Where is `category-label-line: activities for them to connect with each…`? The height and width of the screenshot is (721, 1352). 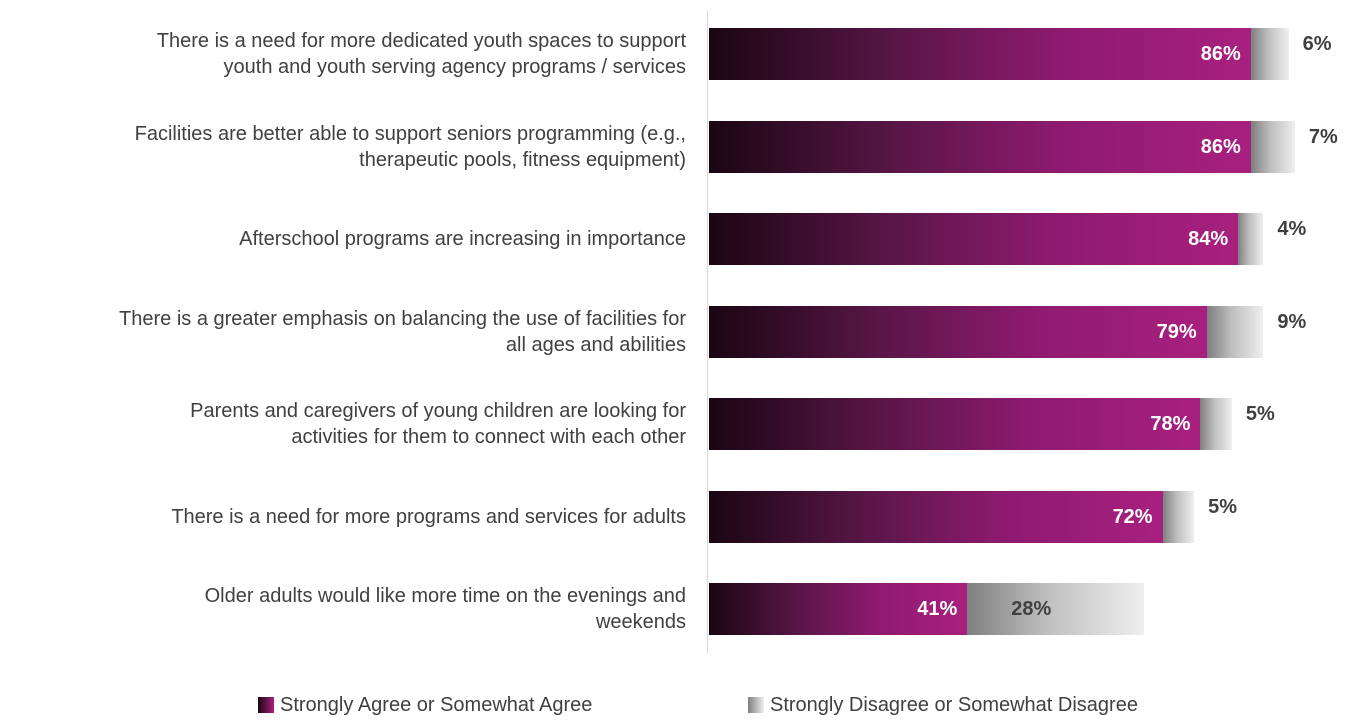 category-label-line: activities for them to connect with each… is located at coordinates (488, 437).